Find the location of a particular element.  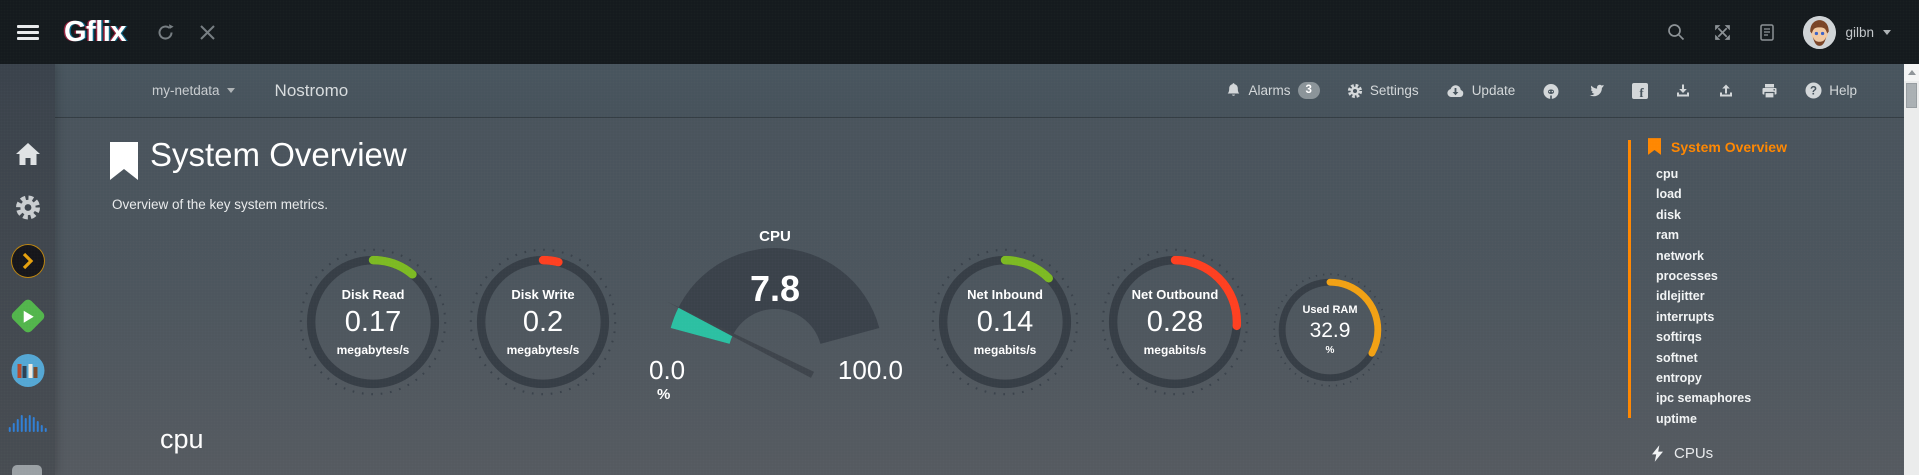

menu-item: cpu is located at coordinates (1667, 174).